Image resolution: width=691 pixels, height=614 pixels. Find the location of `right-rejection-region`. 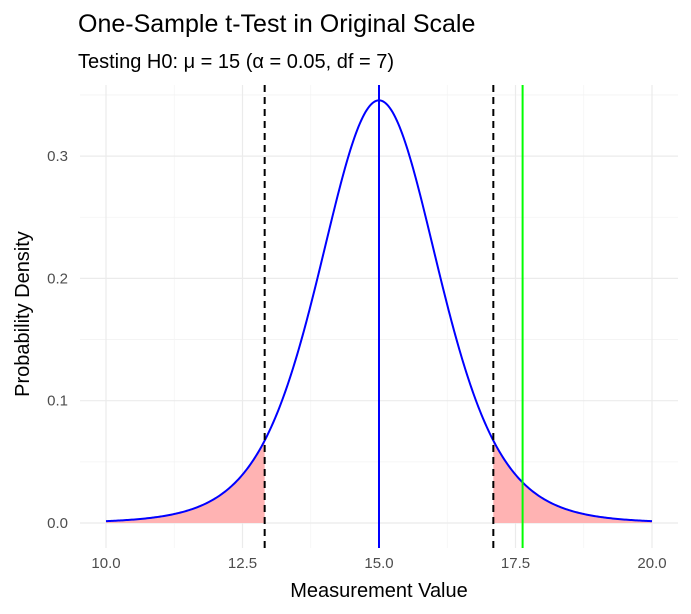

right-rejection-region is located at coordinates (572, 481).